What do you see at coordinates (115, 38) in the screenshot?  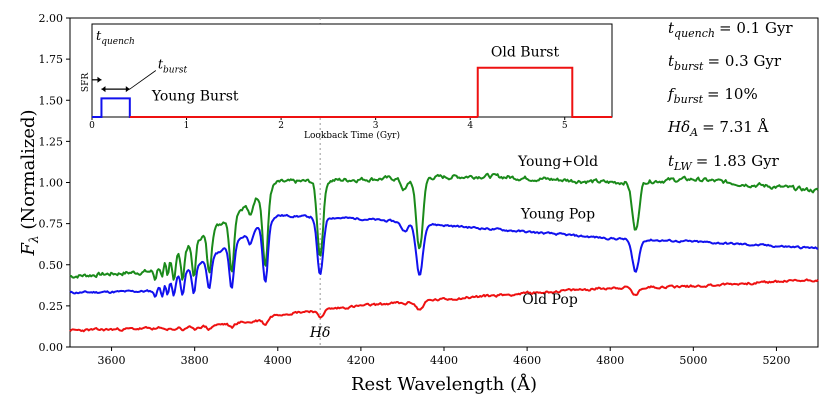 I see `t-quench-label: tquench` at bounding box center [115, 38].